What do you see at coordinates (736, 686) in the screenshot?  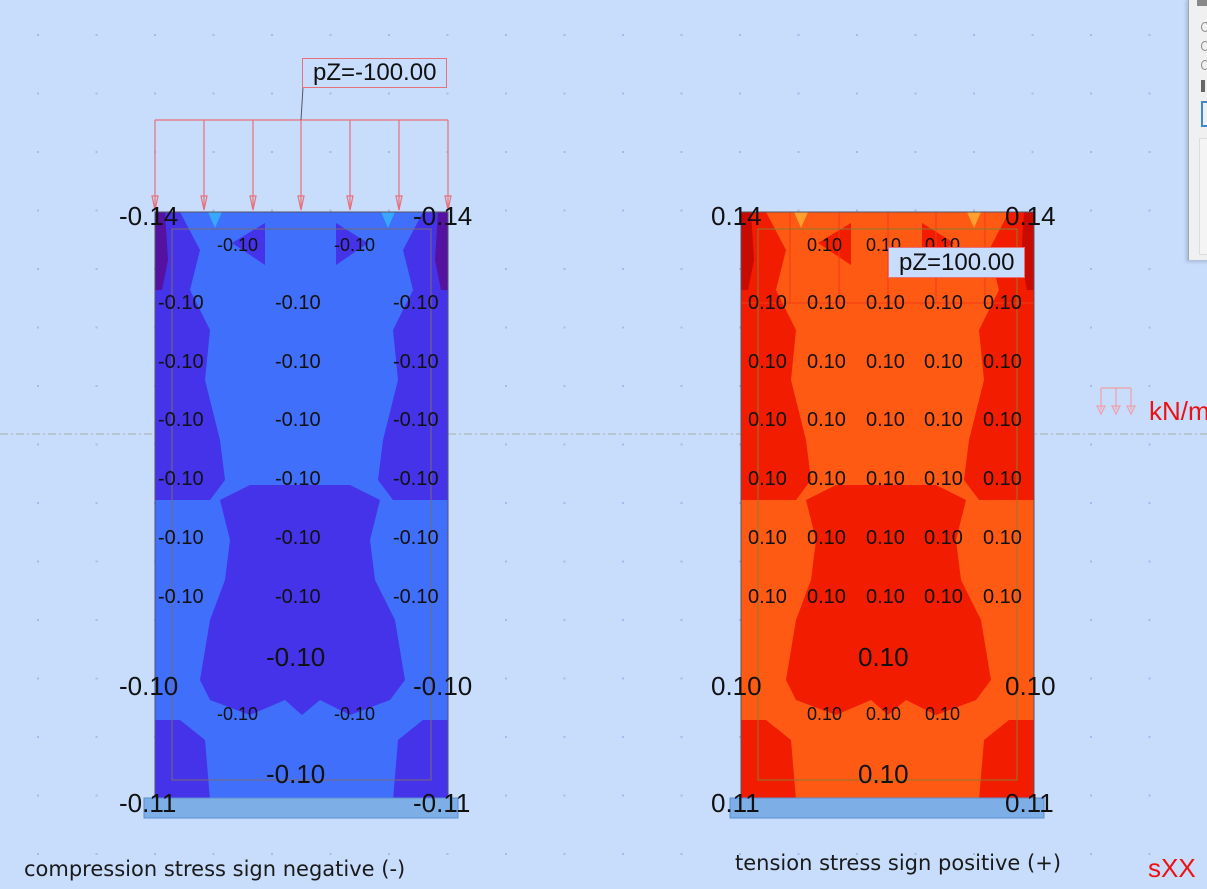 I see `right-corner-mid-left: 0.10` at bounding box center [736, 686].